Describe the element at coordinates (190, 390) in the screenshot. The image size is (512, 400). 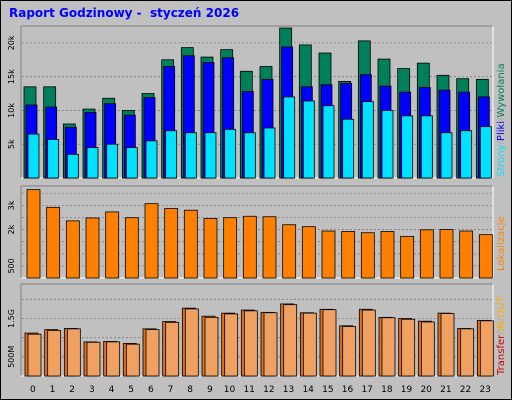
I see `hour-label: 8` at that location.